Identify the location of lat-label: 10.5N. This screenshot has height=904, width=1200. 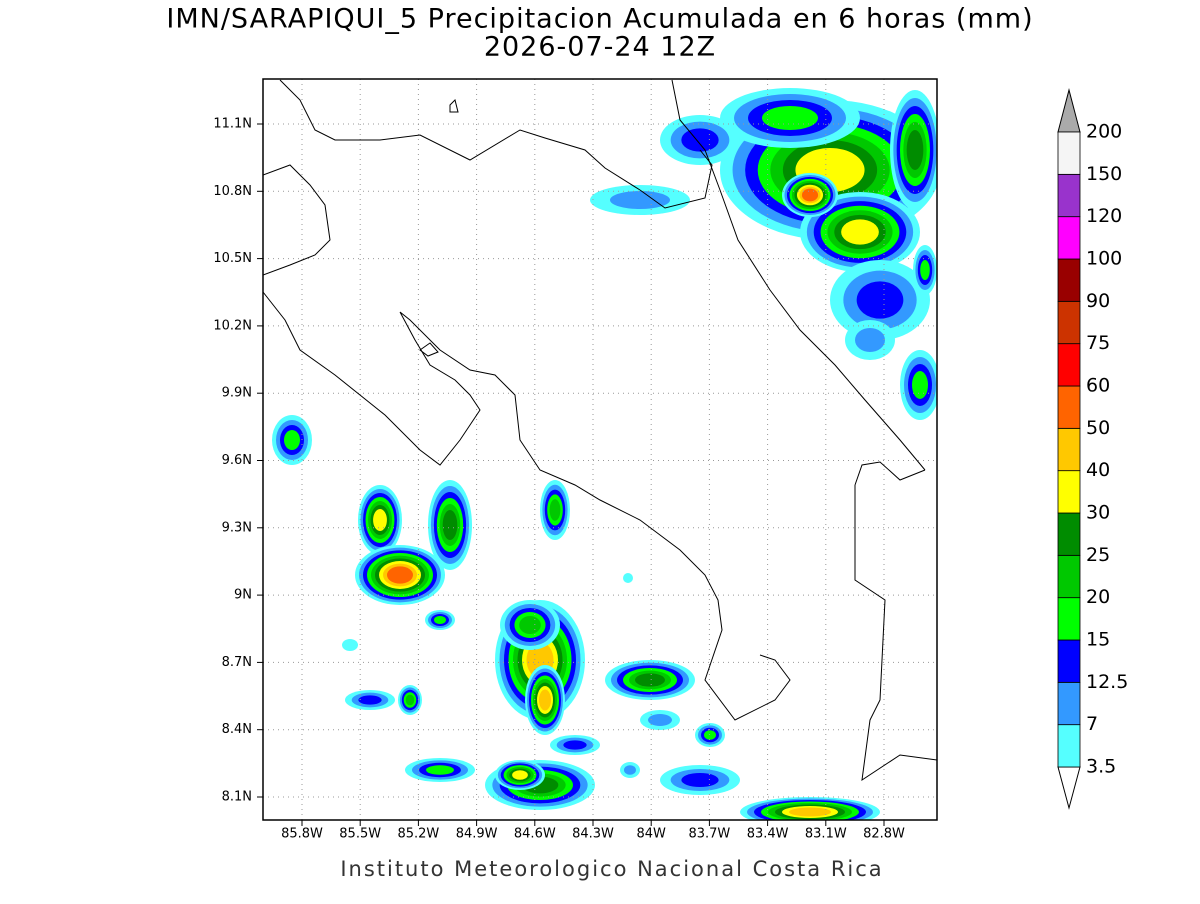
(232, 258).